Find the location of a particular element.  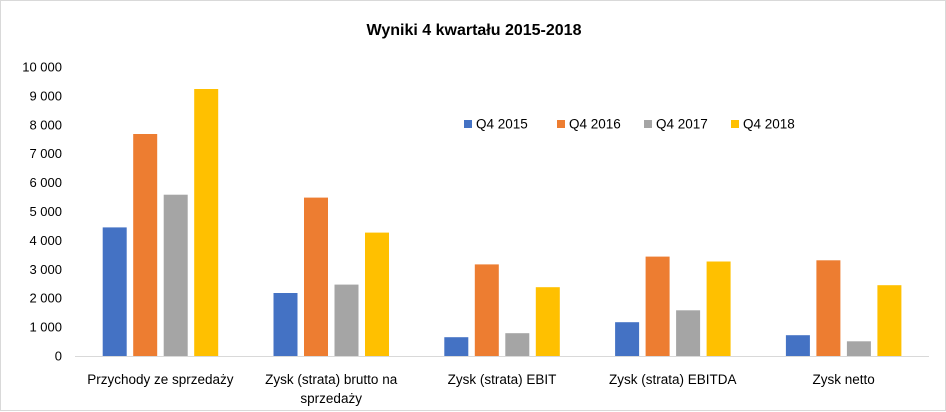

legend: Q4 2015 Q4 2016 Q4 2017 Q4 2018 is located at coordinates (629, 124).